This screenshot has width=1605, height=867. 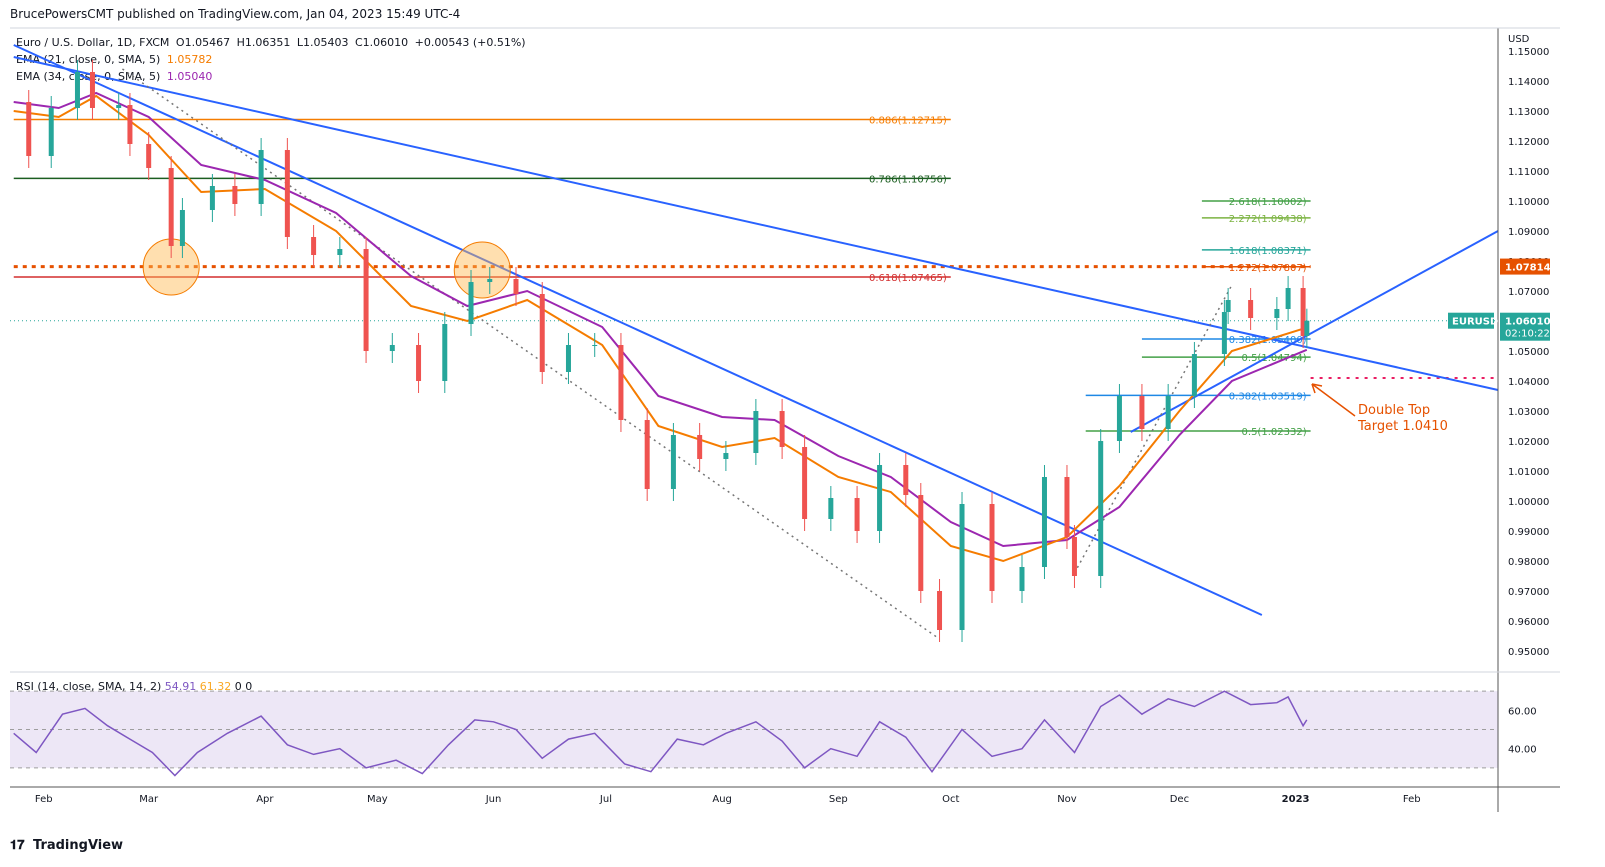 I want to click on price-badge-label: 1.06010, so click(x=1528, y=322).